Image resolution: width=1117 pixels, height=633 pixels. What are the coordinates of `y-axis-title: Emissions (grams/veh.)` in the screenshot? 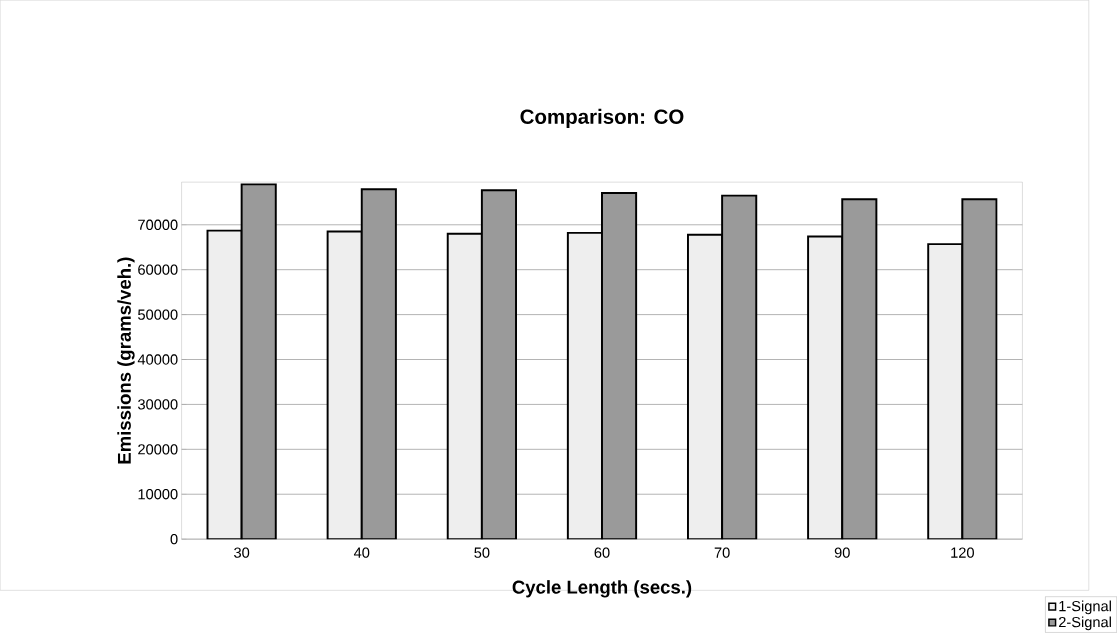 It's located at (126, 360).